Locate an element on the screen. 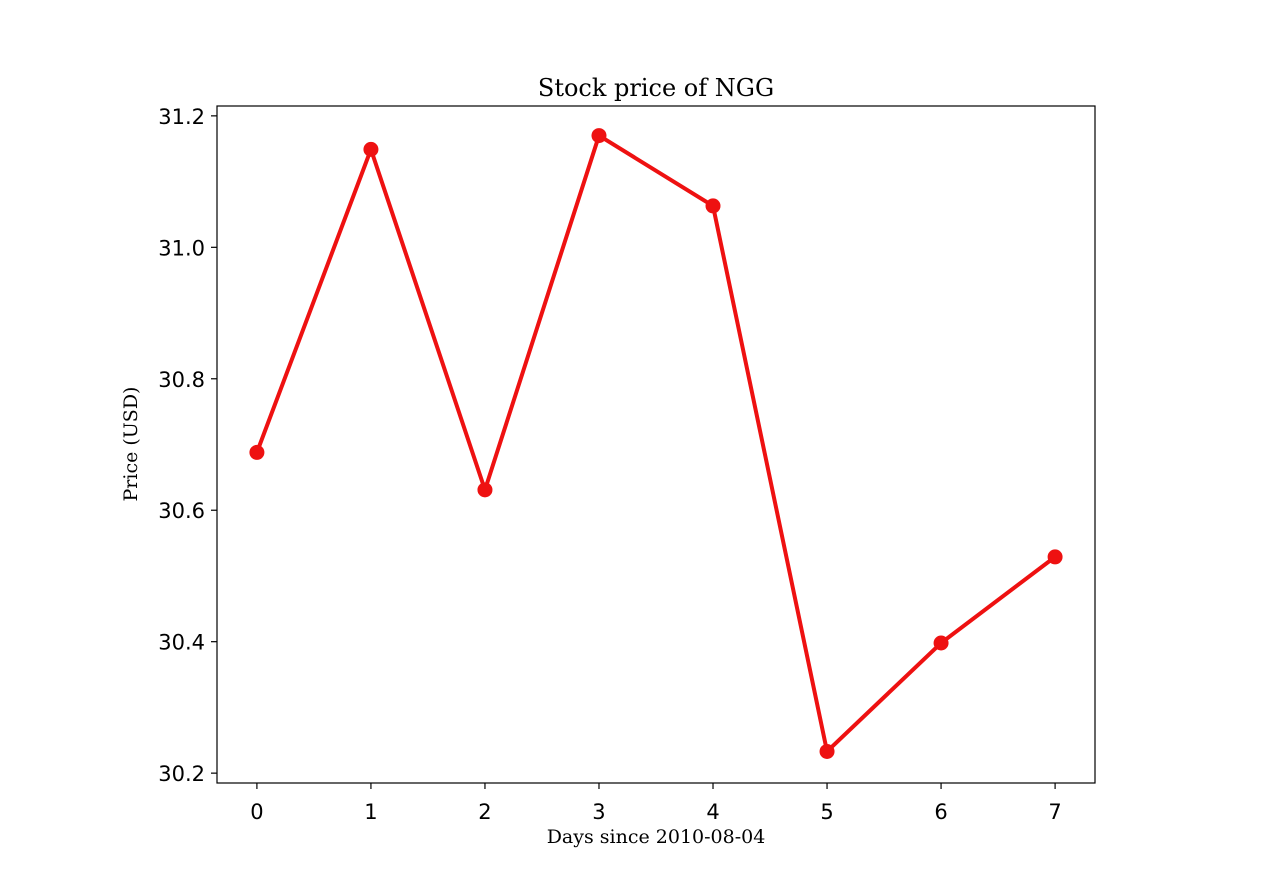  y-axis-label: Price (USD) is located at coordinates (131, 444).